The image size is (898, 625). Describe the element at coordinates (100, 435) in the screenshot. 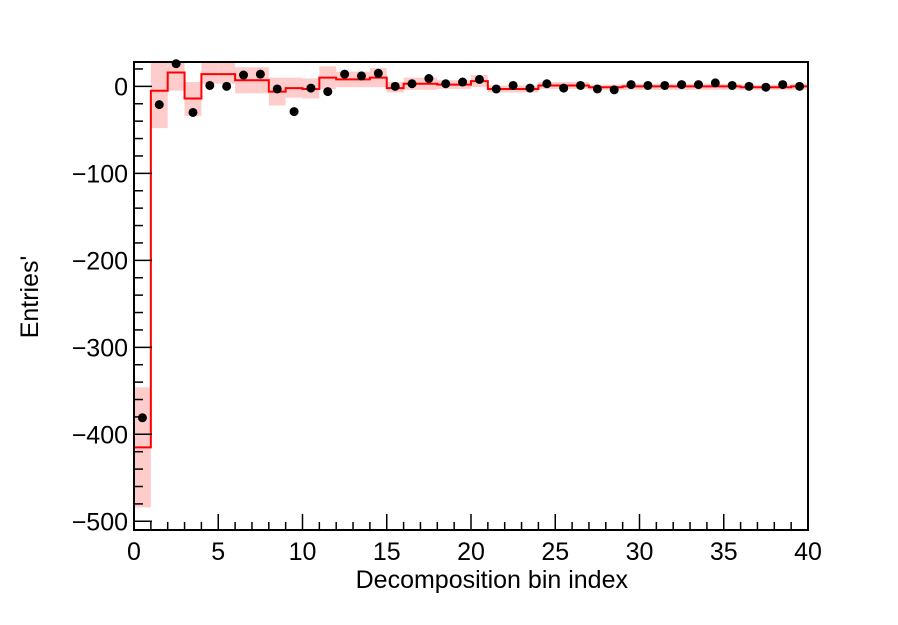

I see `y-tick-label: −400` at that location.